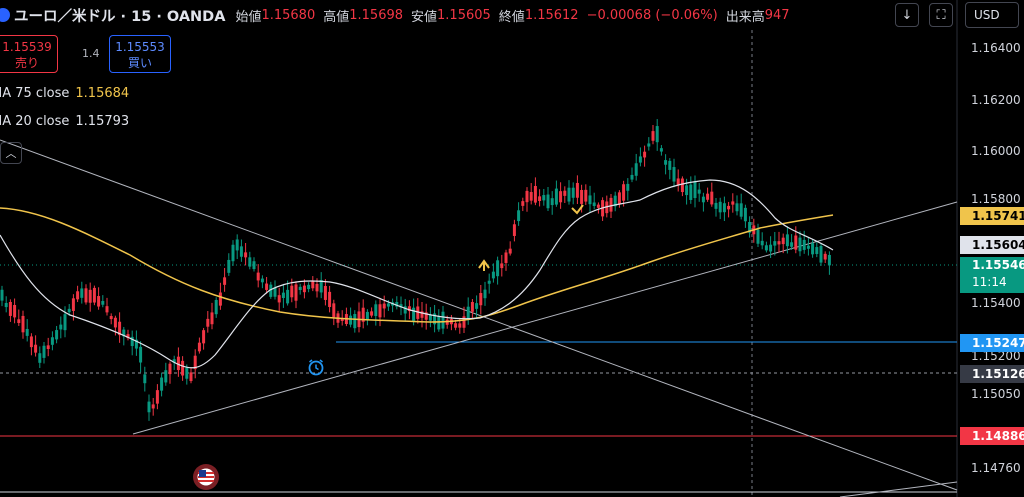 This screenshot has height=497, width=1024. I want to click on symbol-title: ユーロ／米ドル · 15 · OANDA, so click(120, 16).